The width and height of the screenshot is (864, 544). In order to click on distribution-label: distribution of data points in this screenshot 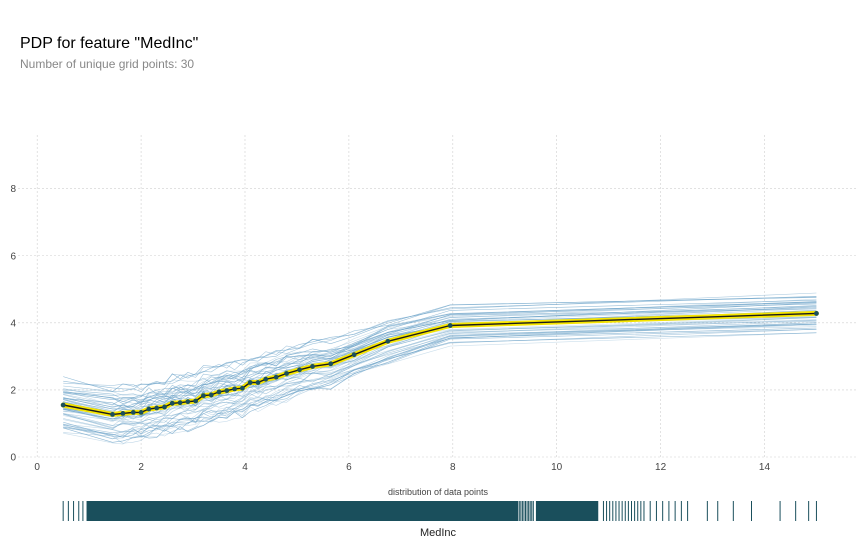, I will do `click(438, 492)`.